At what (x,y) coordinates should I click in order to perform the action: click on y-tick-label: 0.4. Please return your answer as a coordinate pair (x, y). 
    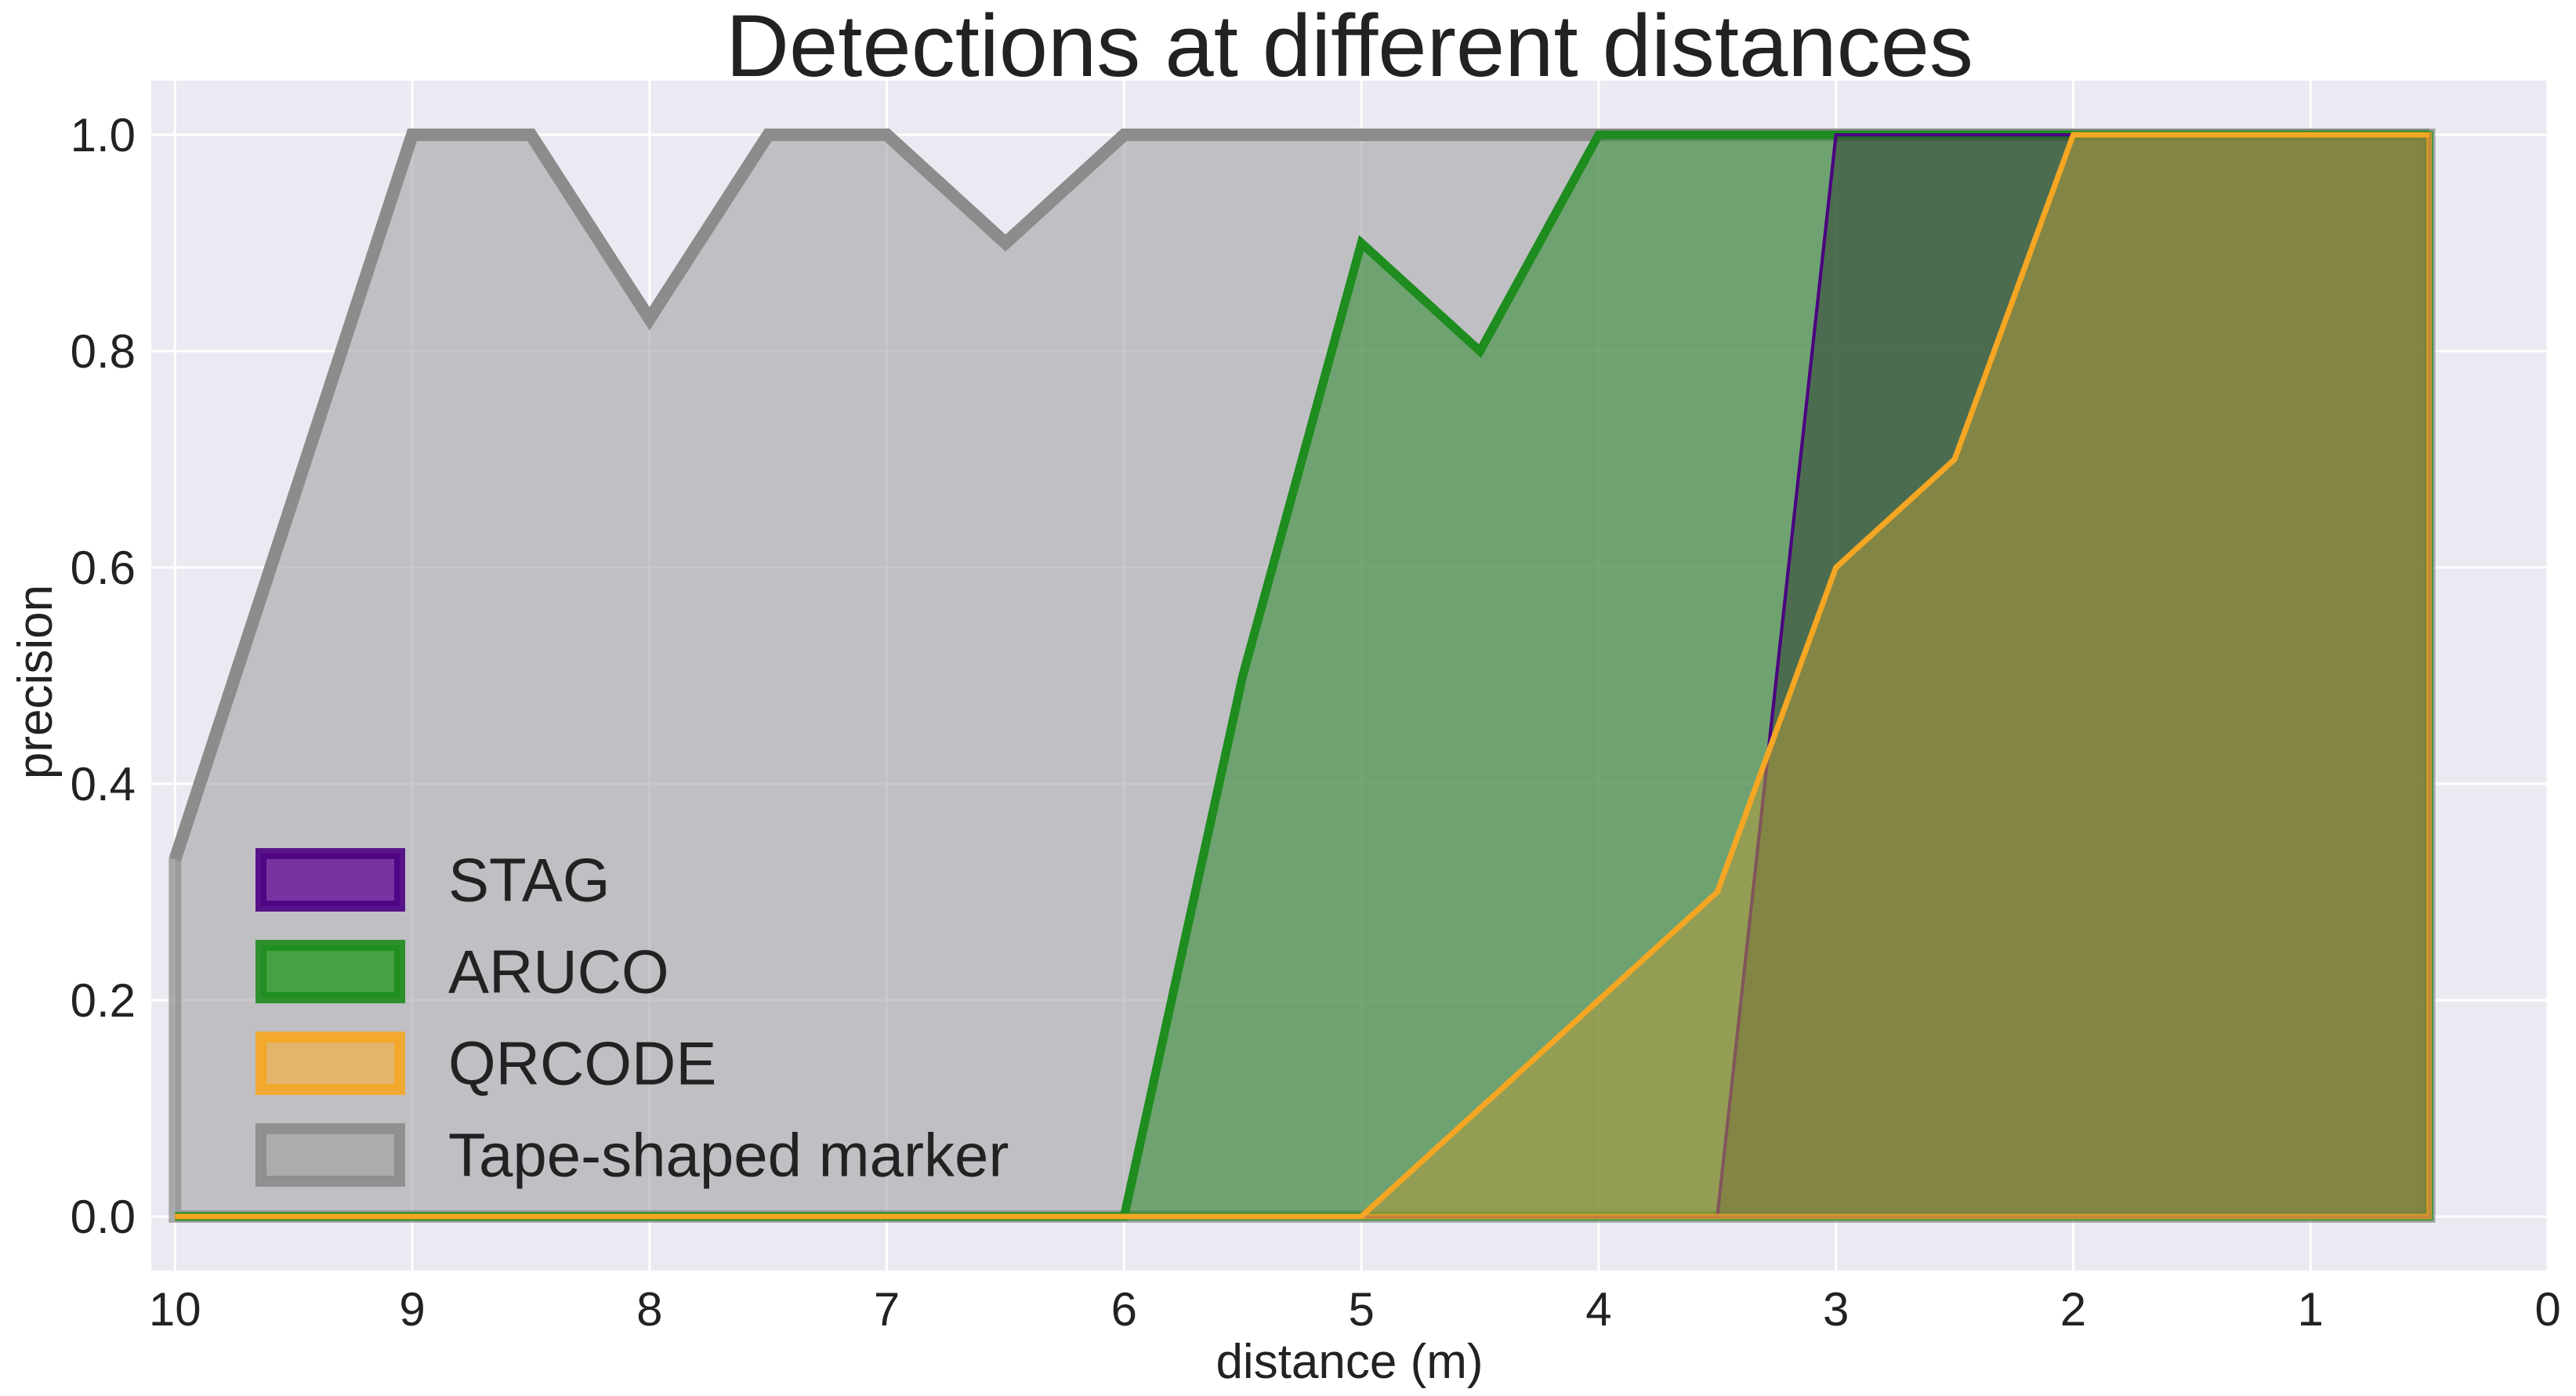
    Looking at the image, I should click on (103, 784).